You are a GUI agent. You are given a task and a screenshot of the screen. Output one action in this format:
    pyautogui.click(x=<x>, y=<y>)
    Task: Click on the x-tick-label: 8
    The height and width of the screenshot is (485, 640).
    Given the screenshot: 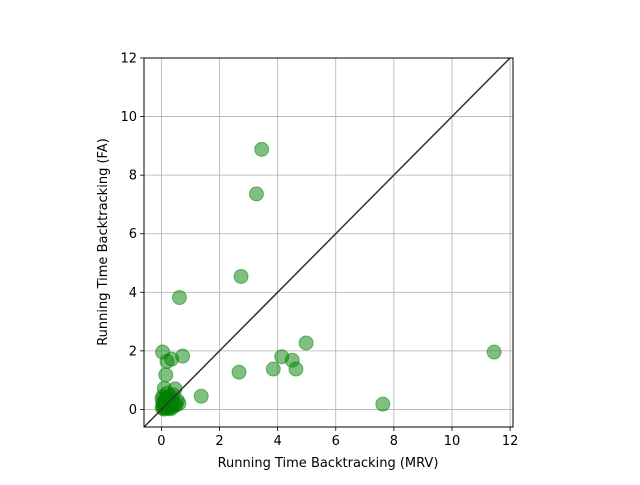 What is the action you would take?
    pyautogui.click(x=394, y=441)
    